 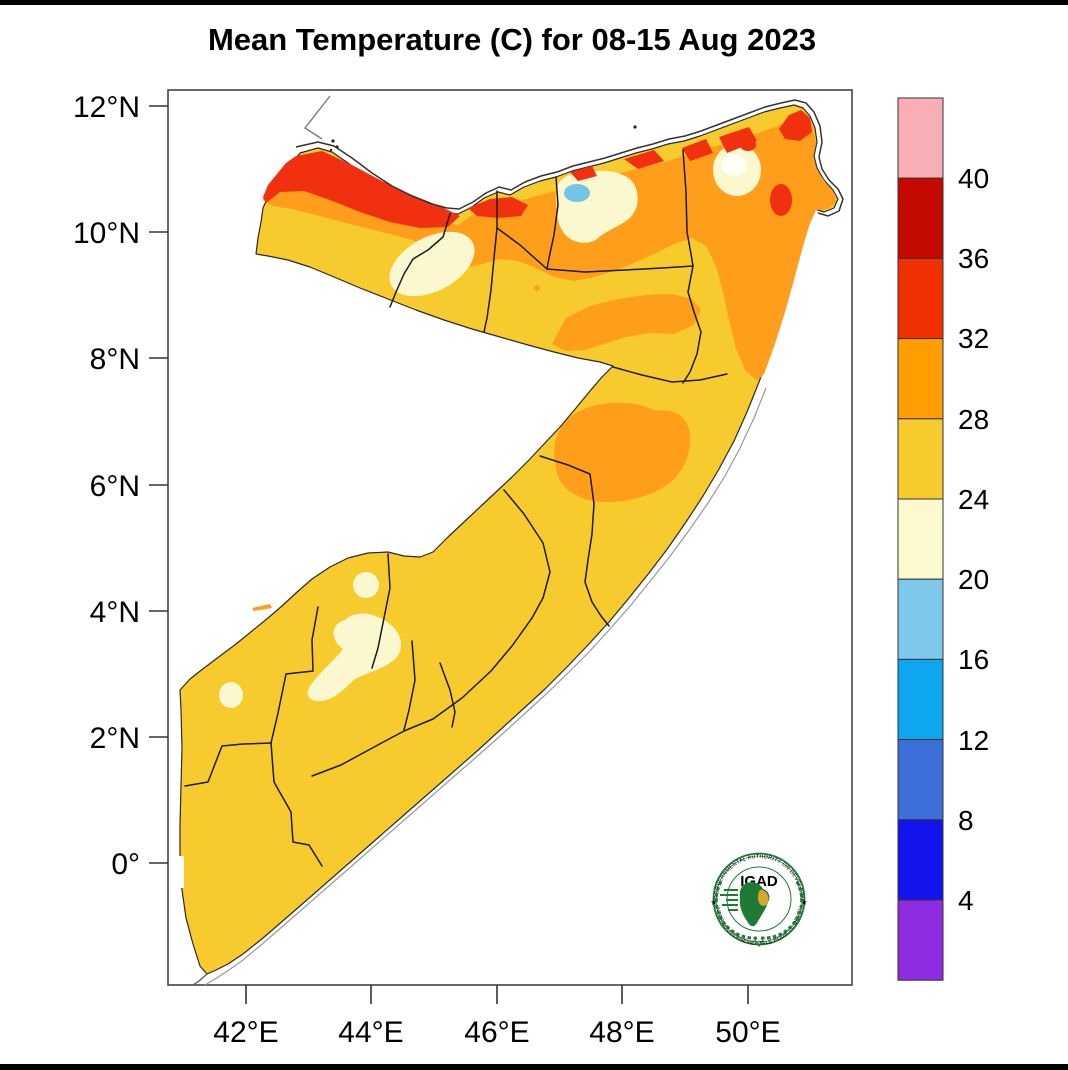 I want to click on laurel-wreath-icon, so click(x=759, y=909).